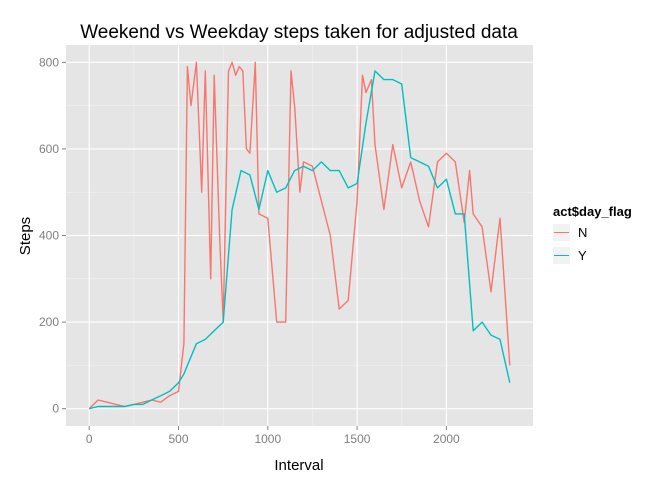  Describe the element at coordinates (49, 236) in the screenshot. I see `y-tick-label: 400` at that location.